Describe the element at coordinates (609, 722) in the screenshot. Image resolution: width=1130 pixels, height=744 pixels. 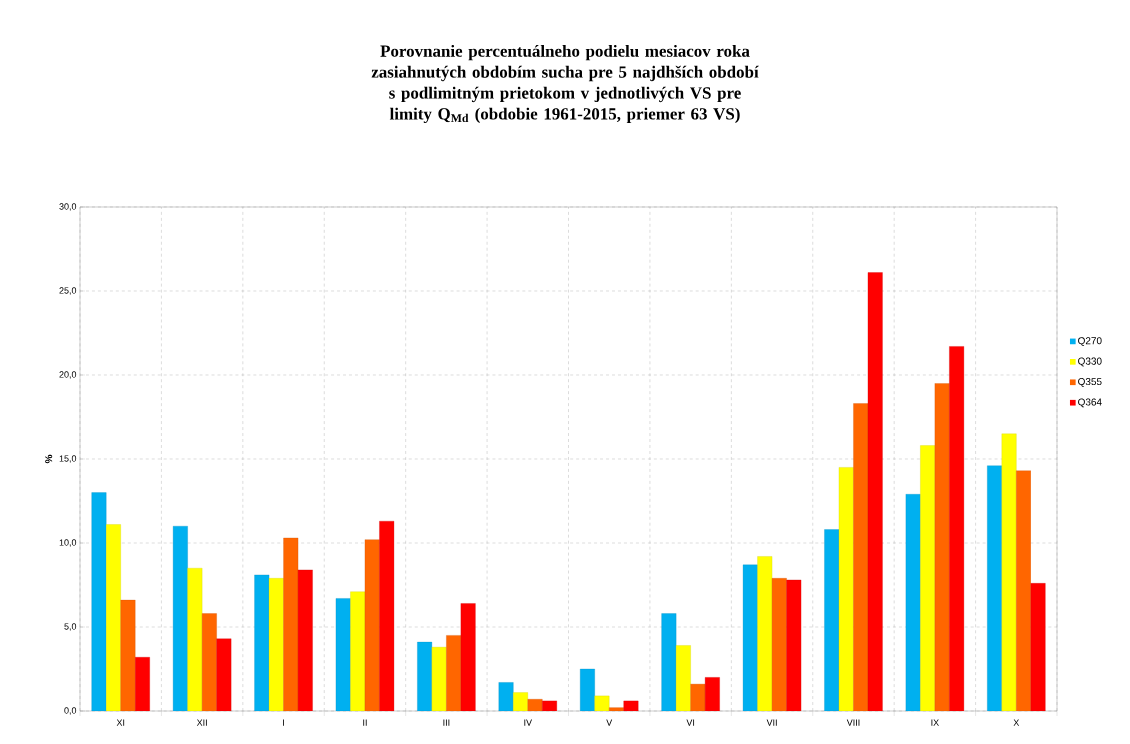
I see `x-tick-label: V` at that location.